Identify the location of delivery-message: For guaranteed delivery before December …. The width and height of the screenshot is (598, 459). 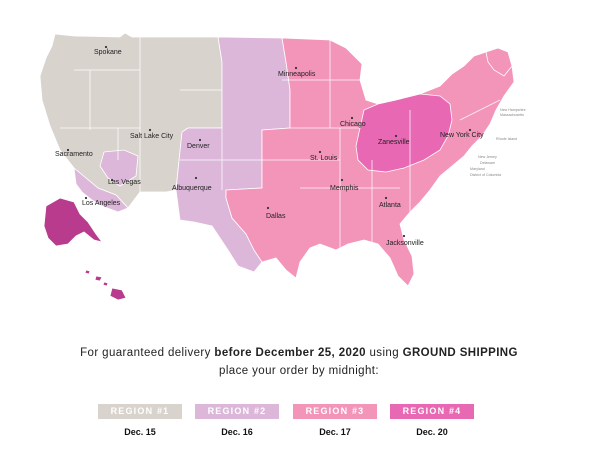
(299, 362).